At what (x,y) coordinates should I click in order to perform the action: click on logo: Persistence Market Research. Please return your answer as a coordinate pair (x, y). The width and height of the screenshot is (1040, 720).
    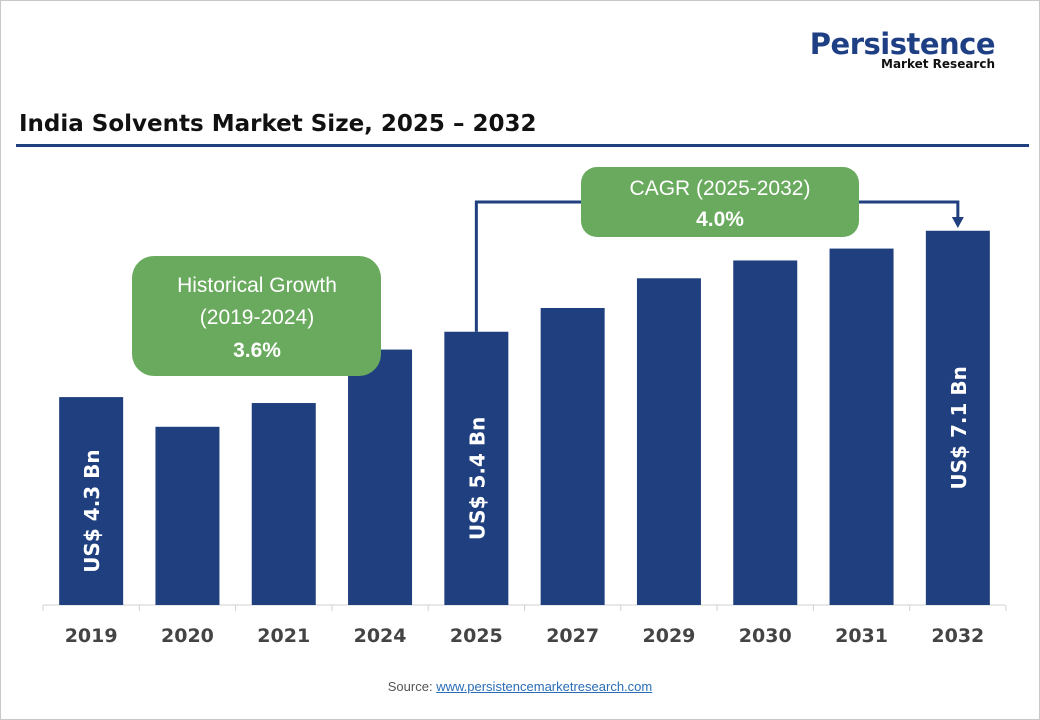
    Looking at the image, I should click on (902, 49).